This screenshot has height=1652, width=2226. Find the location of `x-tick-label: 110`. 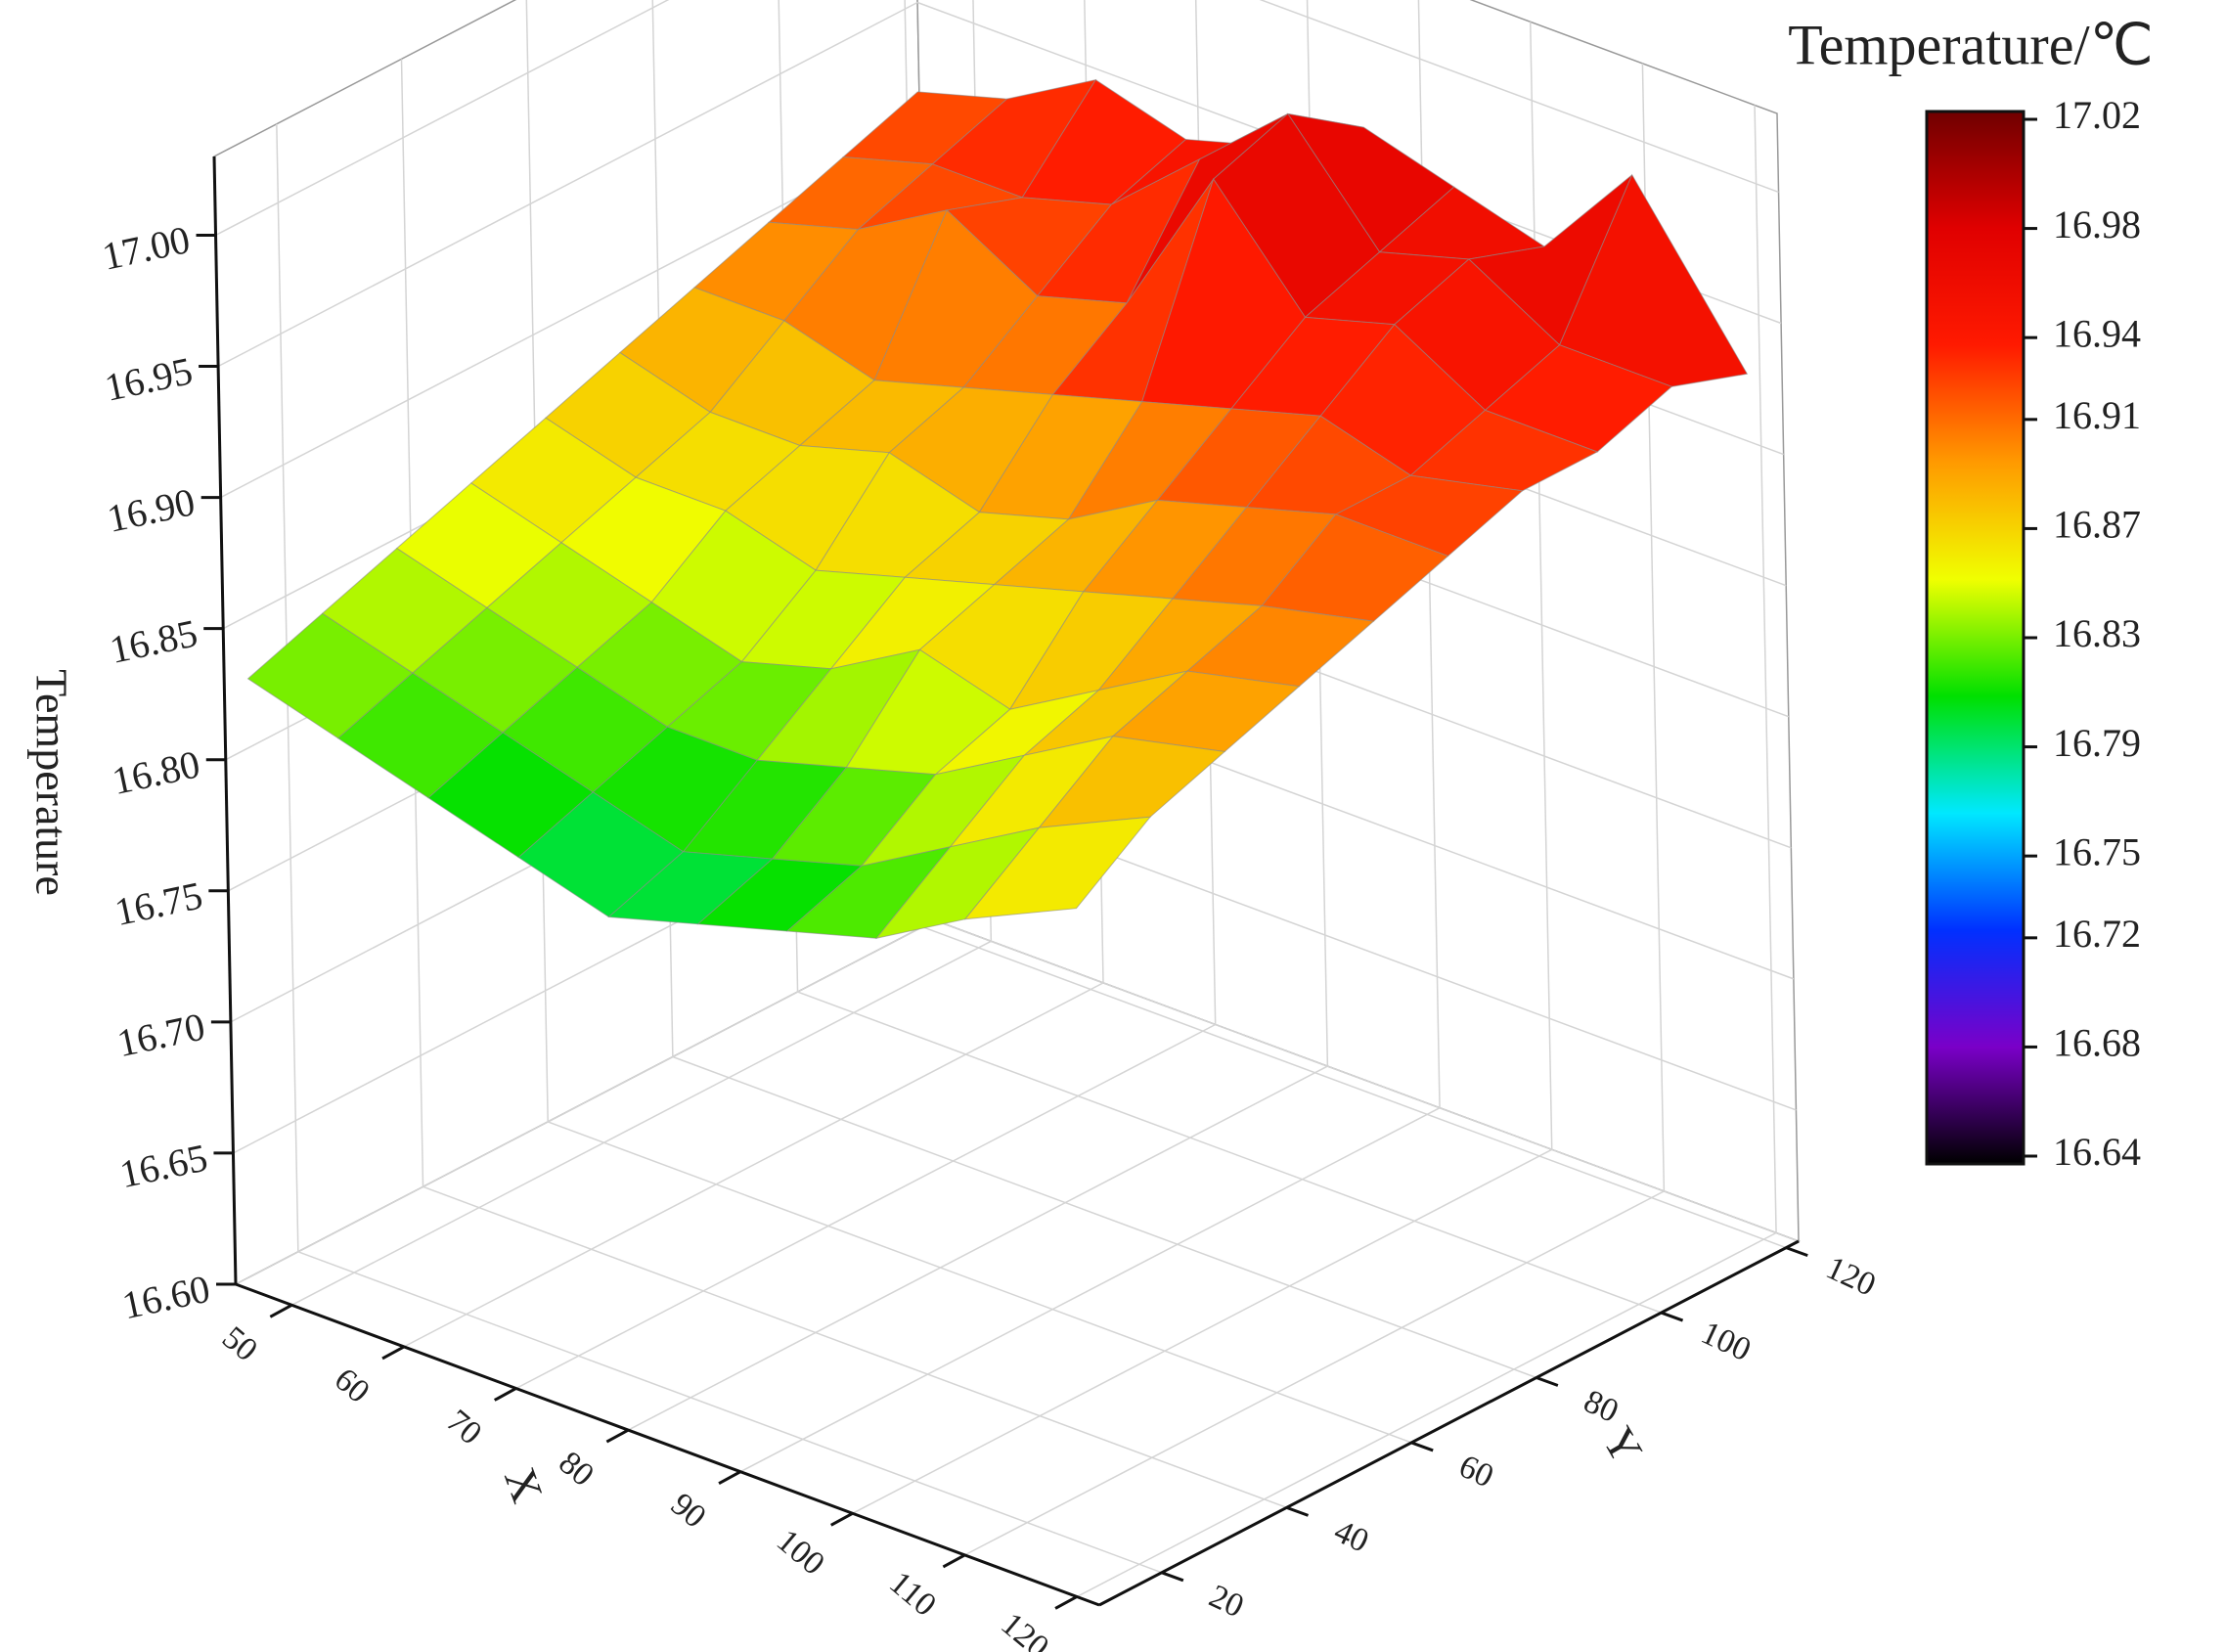

x-tick-label: 110 is located at coordinates (913, 1595).